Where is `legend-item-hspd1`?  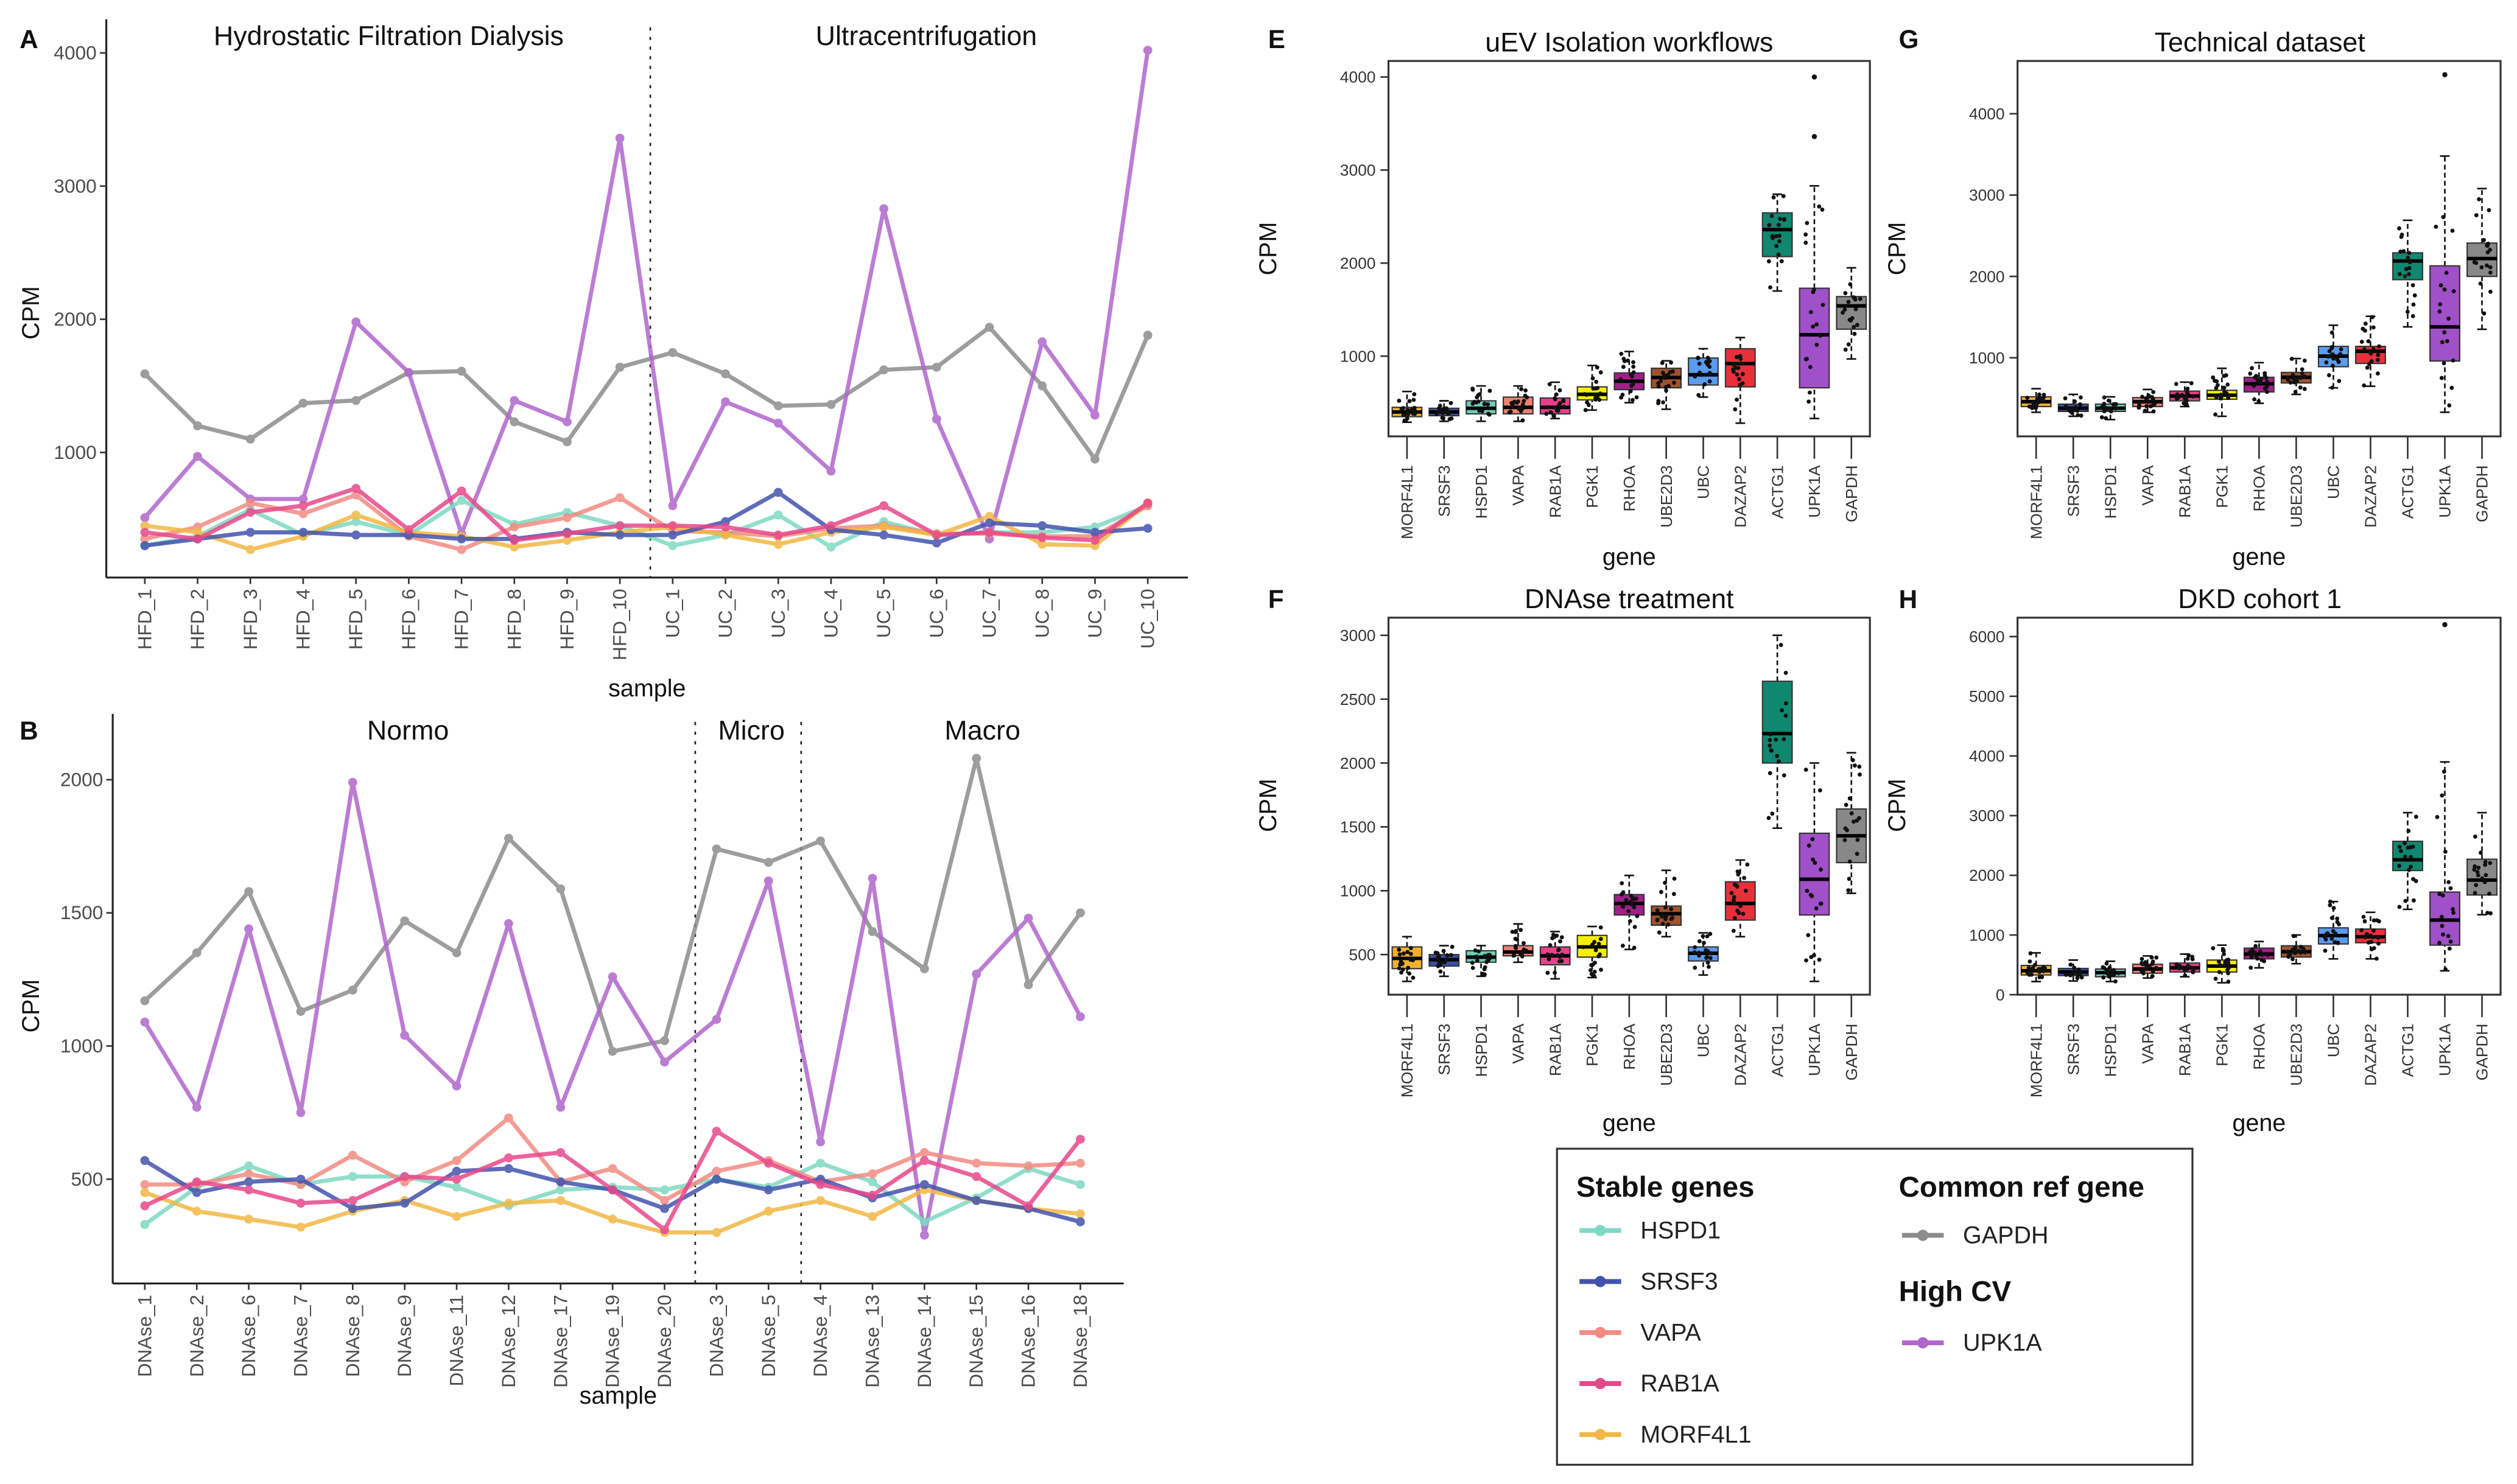 legend-item-hspd1 is located at coordinates (1600, 1230).